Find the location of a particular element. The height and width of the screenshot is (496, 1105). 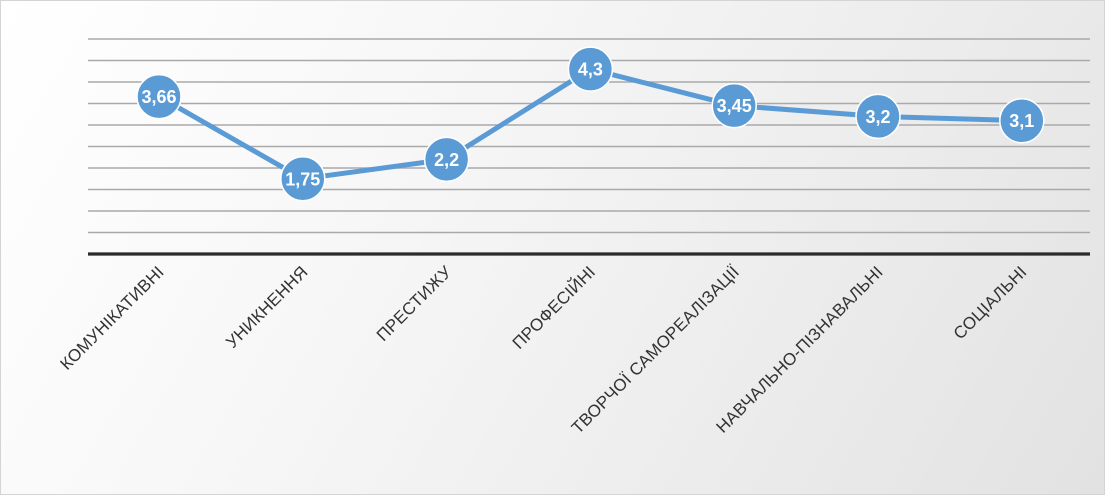

x-tick-label: ПРЕСТИЖУ is located at coordinates (414, 303).